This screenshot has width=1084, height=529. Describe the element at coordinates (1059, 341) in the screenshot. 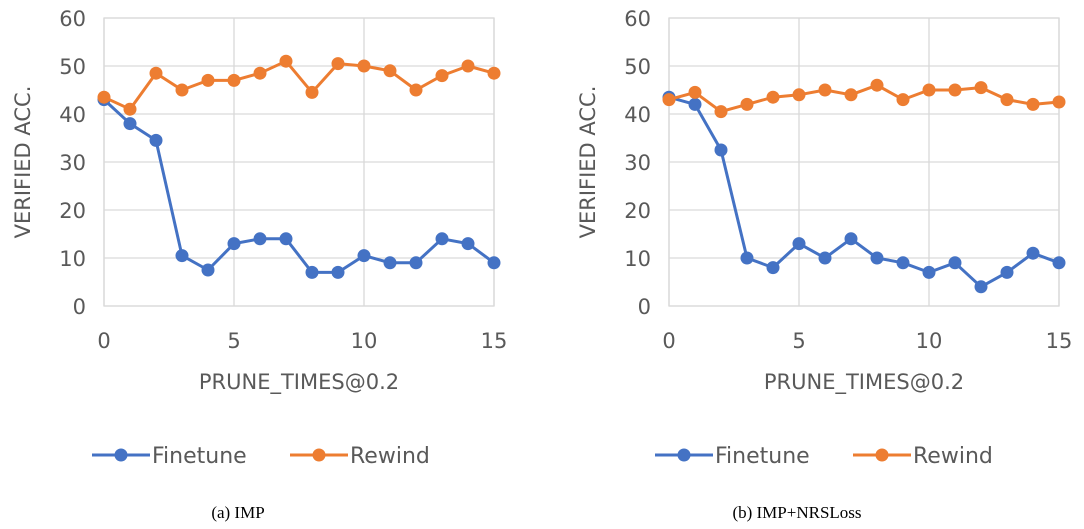

I see `x-tick-label: 15` at that location.